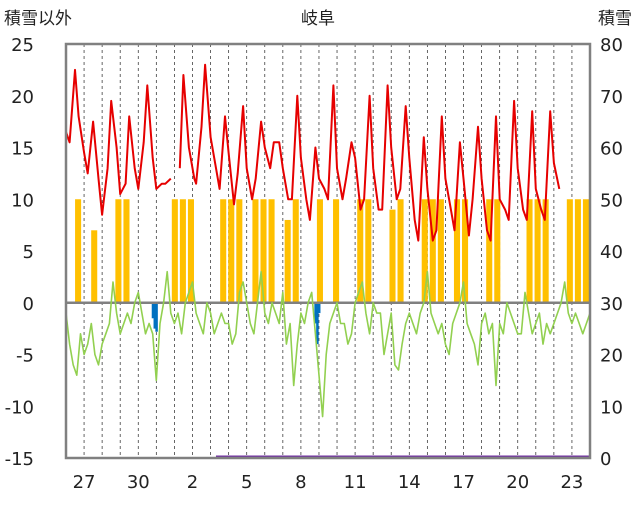 The width and height of the screenshot is (636, 505). Describe the element at coordinates (138, 482) in the screenshot. I see `x-tick-label: 30` at that location.